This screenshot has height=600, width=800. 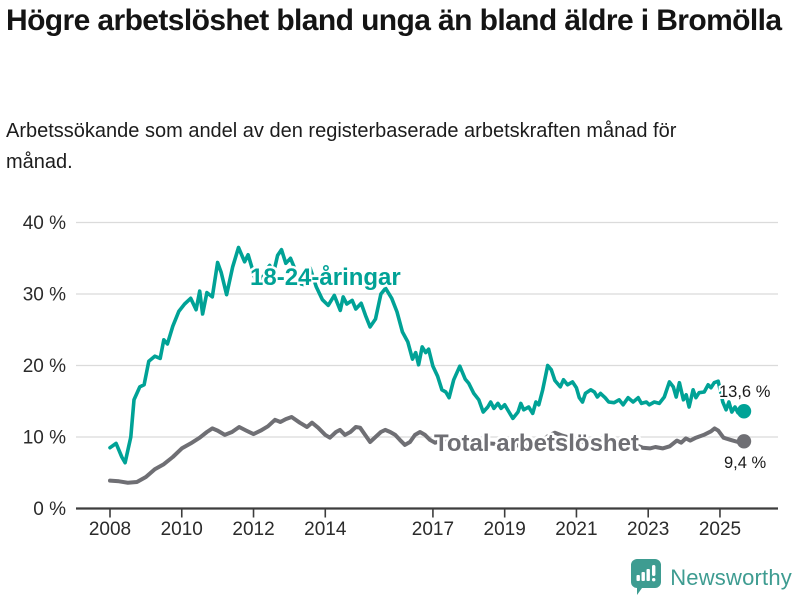 I want to click on brand-name: Newsworthy, so click(x=731, y=577).